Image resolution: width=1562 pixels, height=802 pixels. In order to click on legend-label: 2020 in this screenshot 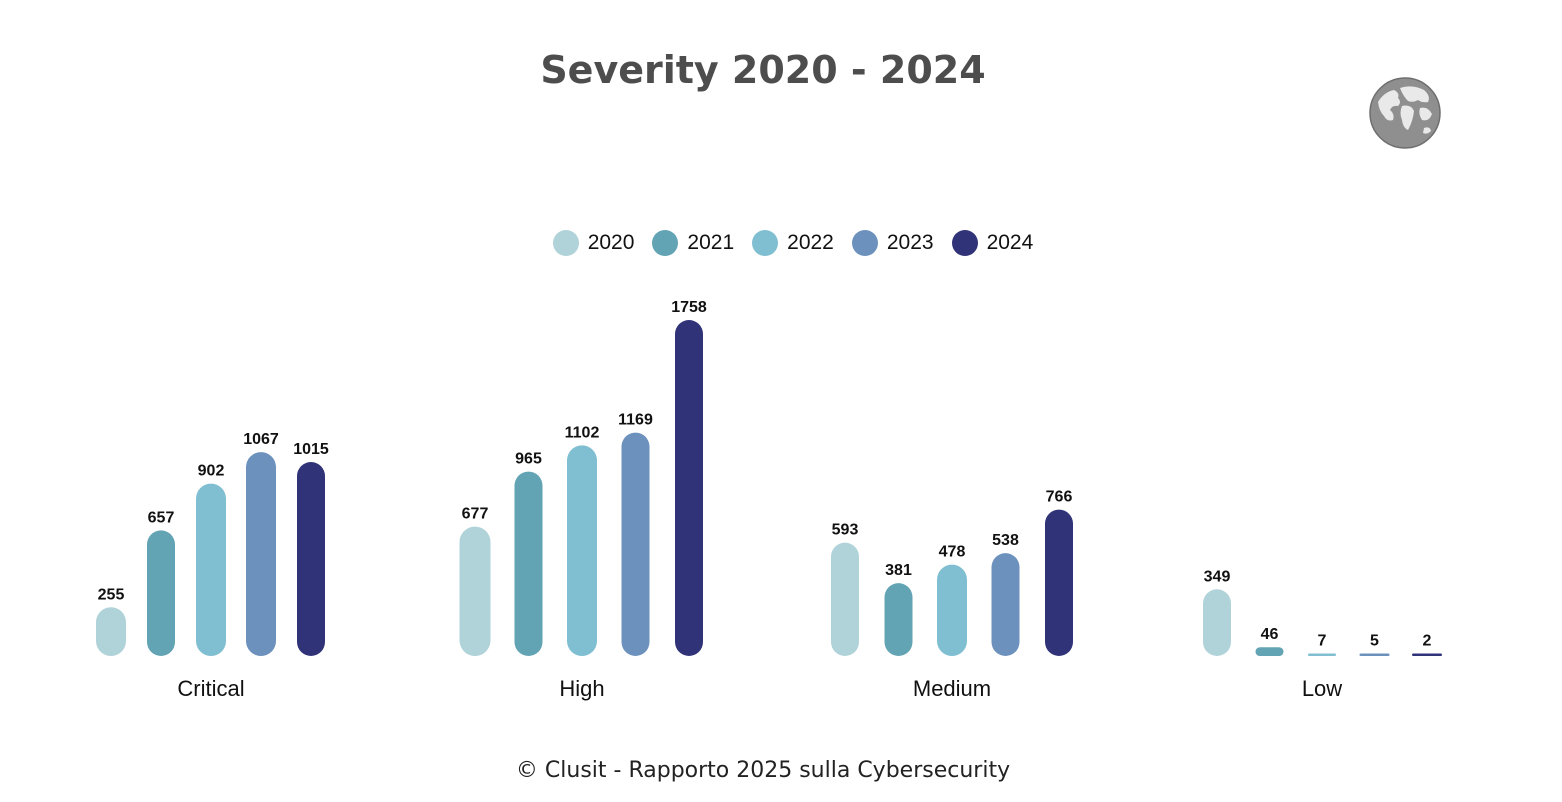, I will do `click(611, 242)`.